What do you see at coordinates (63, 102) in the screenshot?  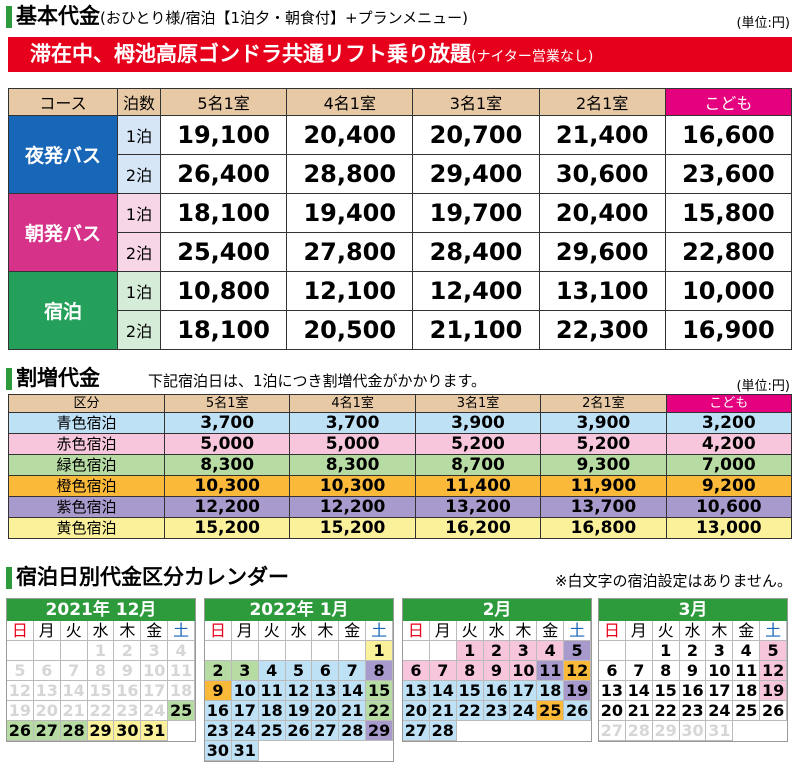 I see `price-header-cell: コース` at bounding box center [63, 102].